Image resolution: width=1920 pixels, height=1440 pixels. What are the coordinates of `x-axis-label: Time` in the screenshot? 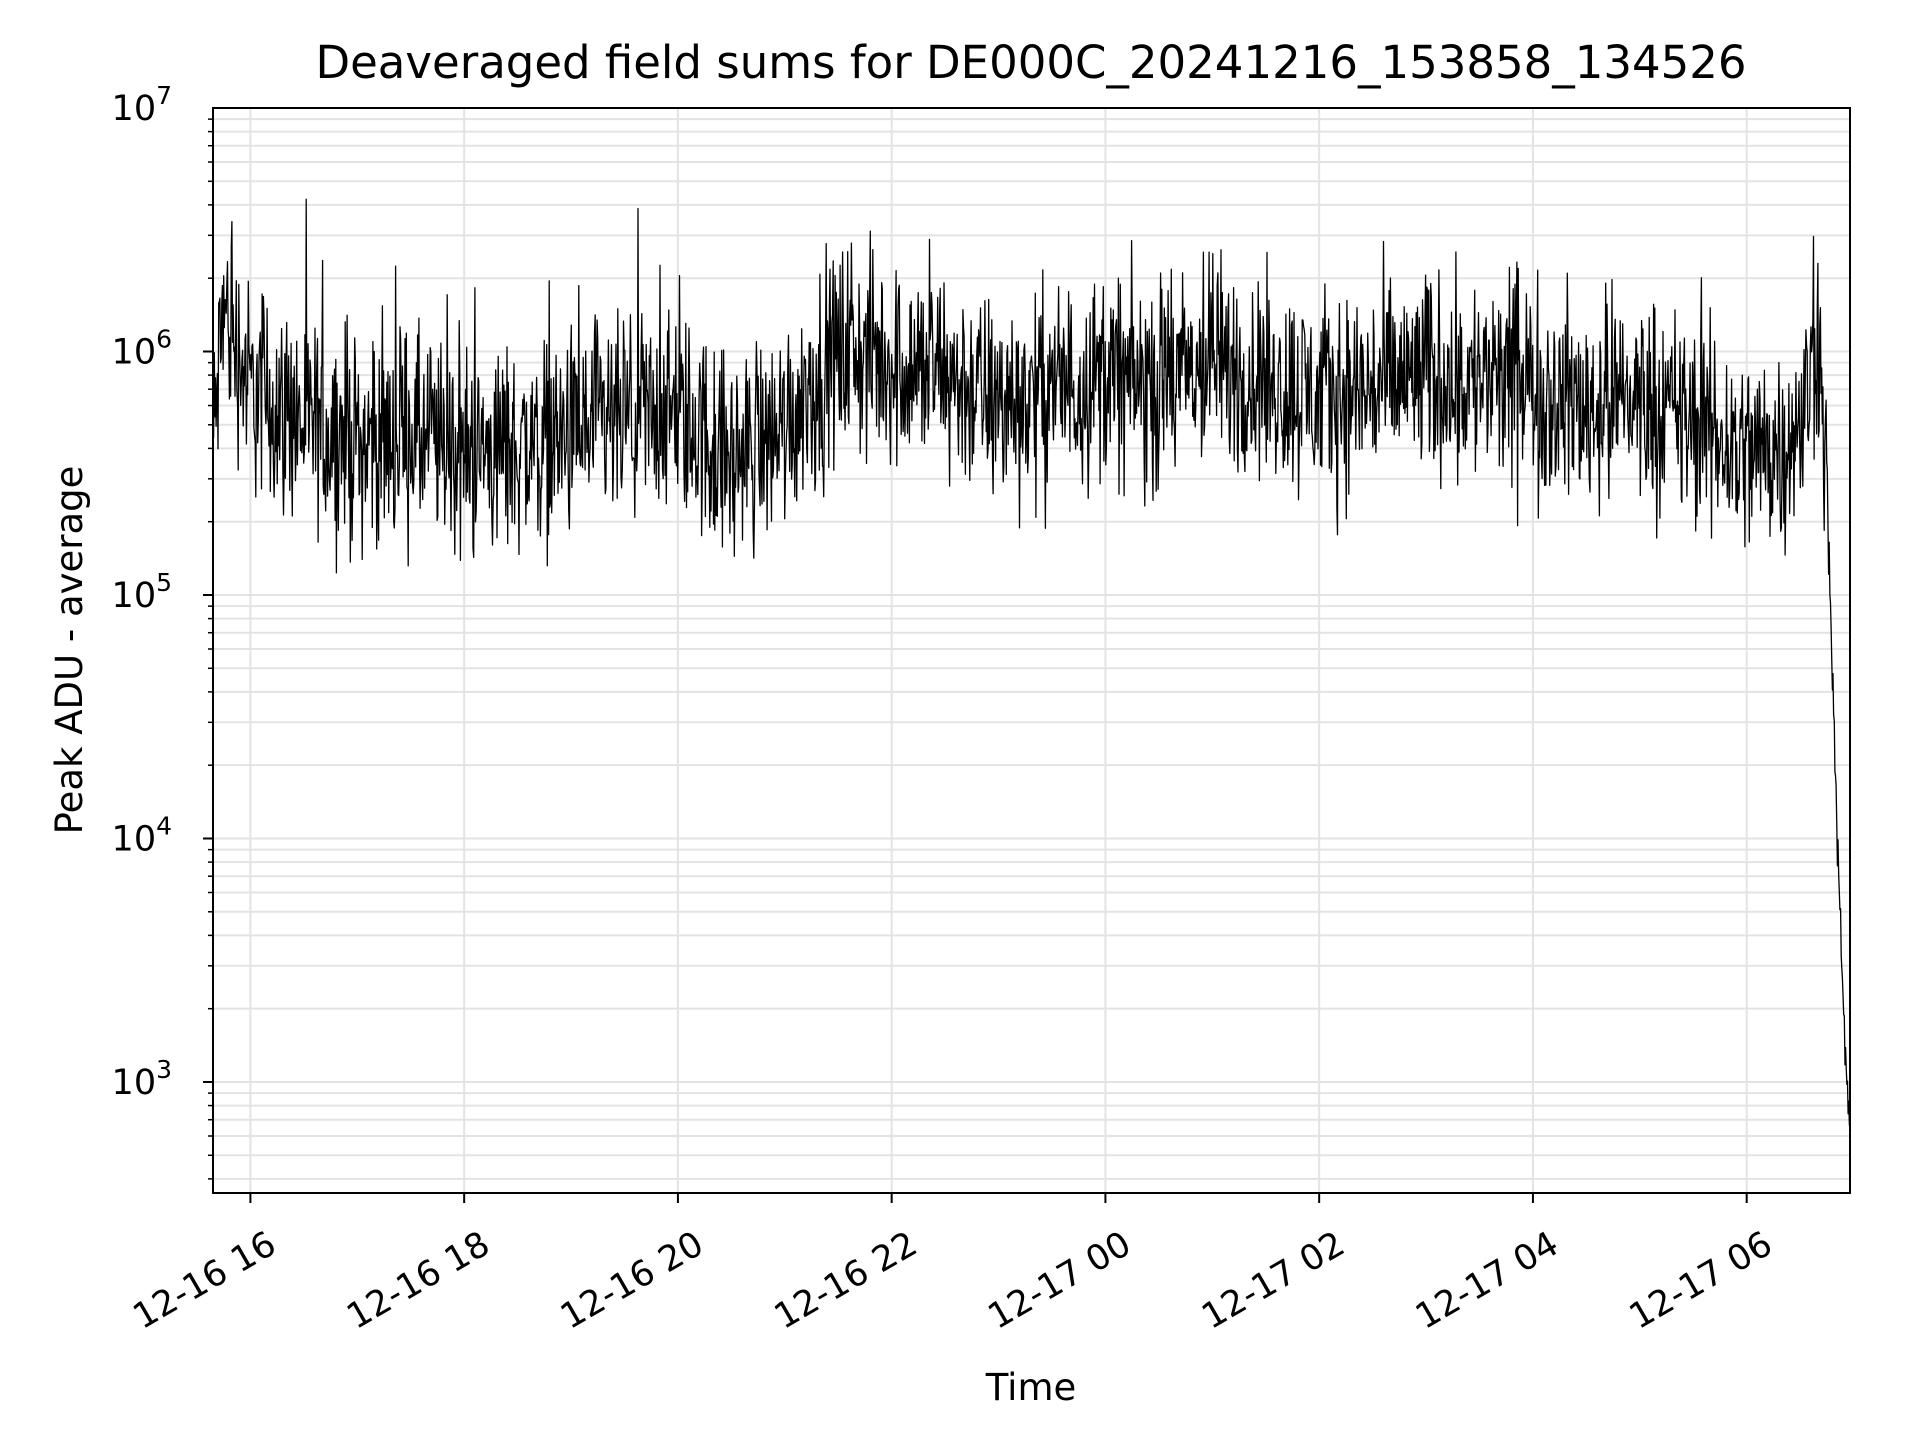 It's located at (1031, 1387).